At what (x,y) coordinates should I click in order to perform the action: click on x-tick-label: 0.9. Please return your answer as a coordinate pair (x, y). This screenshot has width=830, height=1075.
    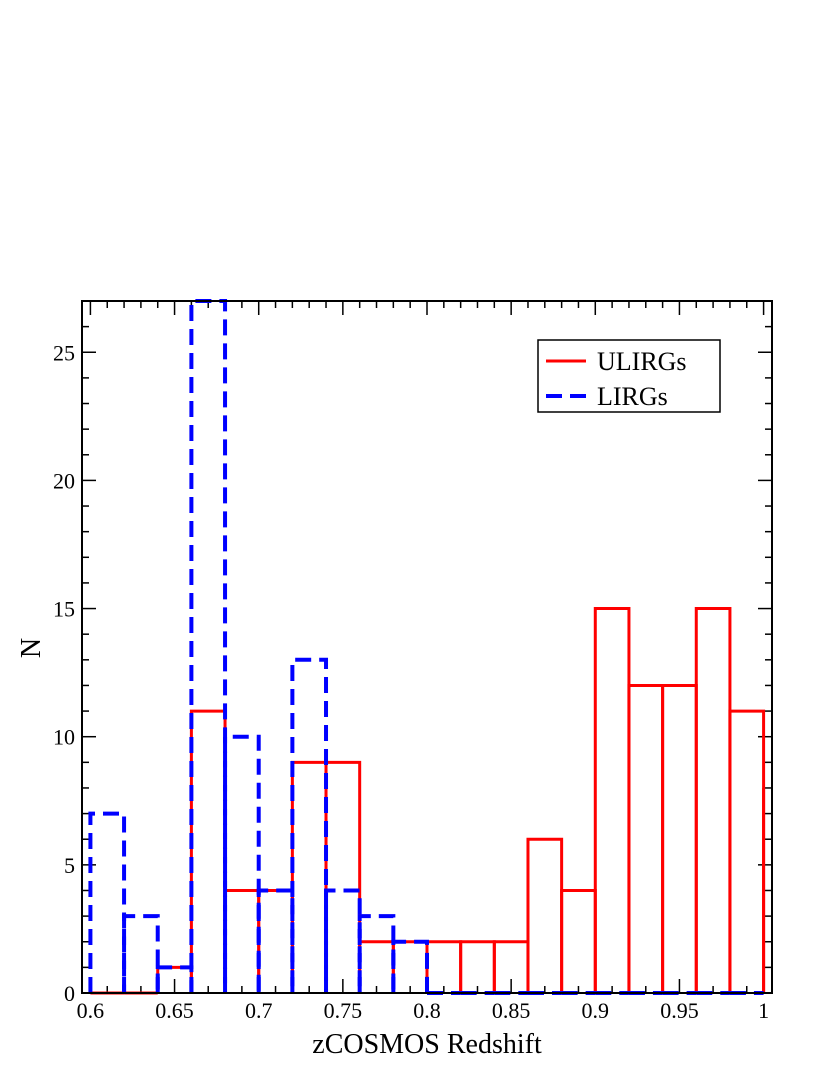
    Looking at the image, I should click on (596, 1010).